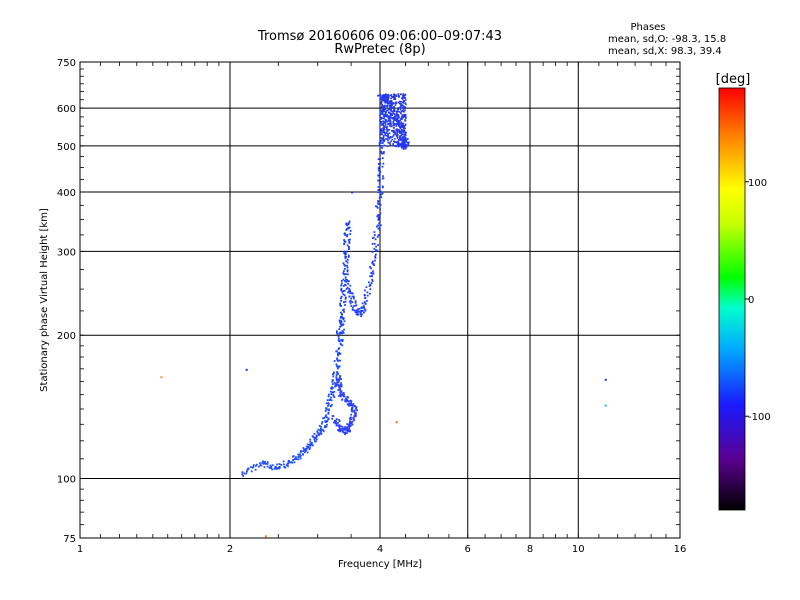 The height and width of the screenshot is (600, 800). I want to click on y-tick-label: 400, so click(66, 193).